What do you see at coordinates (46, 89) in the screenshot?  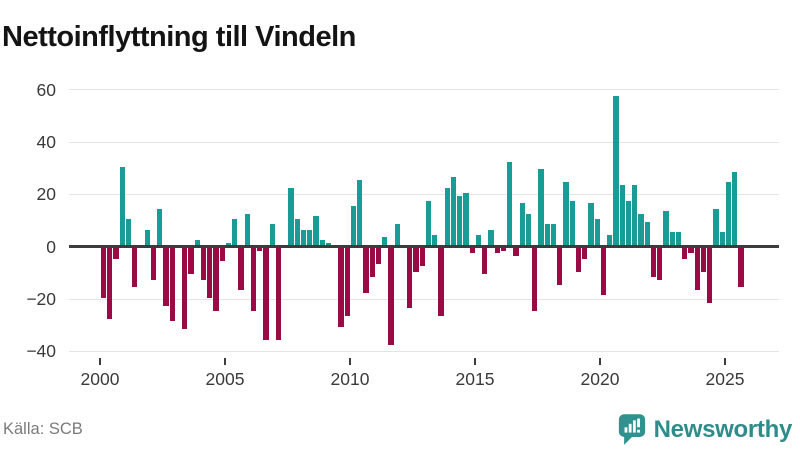 I see `y-axis-label: 60` at bounding box center [46, 89].